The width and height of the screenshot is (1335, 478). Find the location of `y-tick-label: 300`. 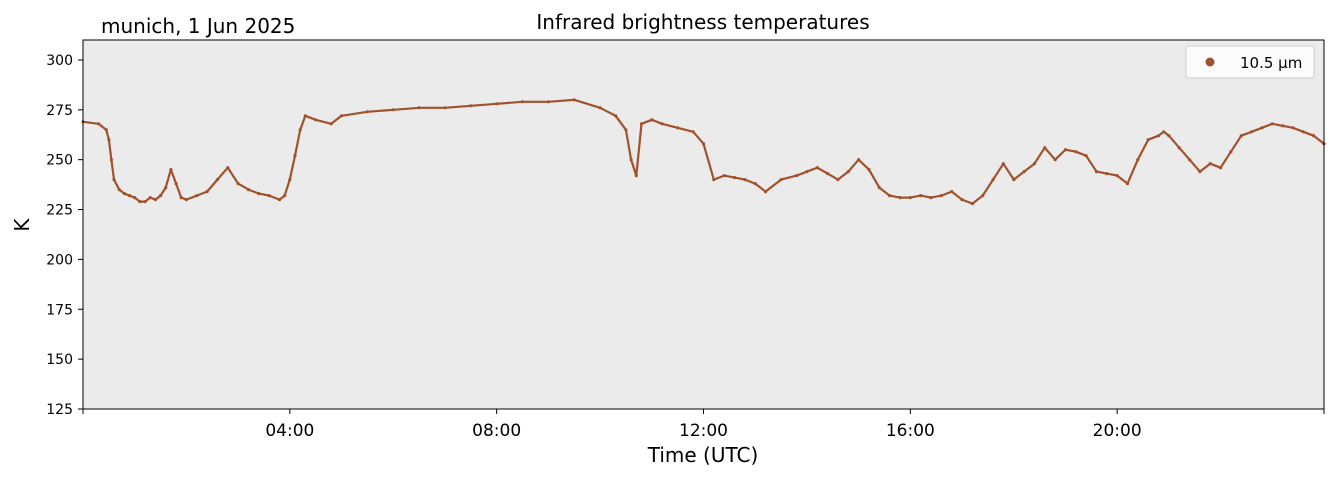

y-tick-label: 300 is located at coordinates (59, 61).